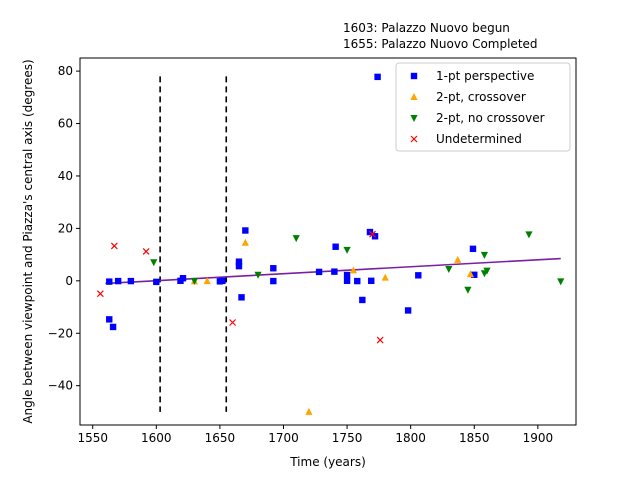  Describe the element at coordinates (479, 139) in the screenshot. I see `legend-label: Undetermined` at that location.